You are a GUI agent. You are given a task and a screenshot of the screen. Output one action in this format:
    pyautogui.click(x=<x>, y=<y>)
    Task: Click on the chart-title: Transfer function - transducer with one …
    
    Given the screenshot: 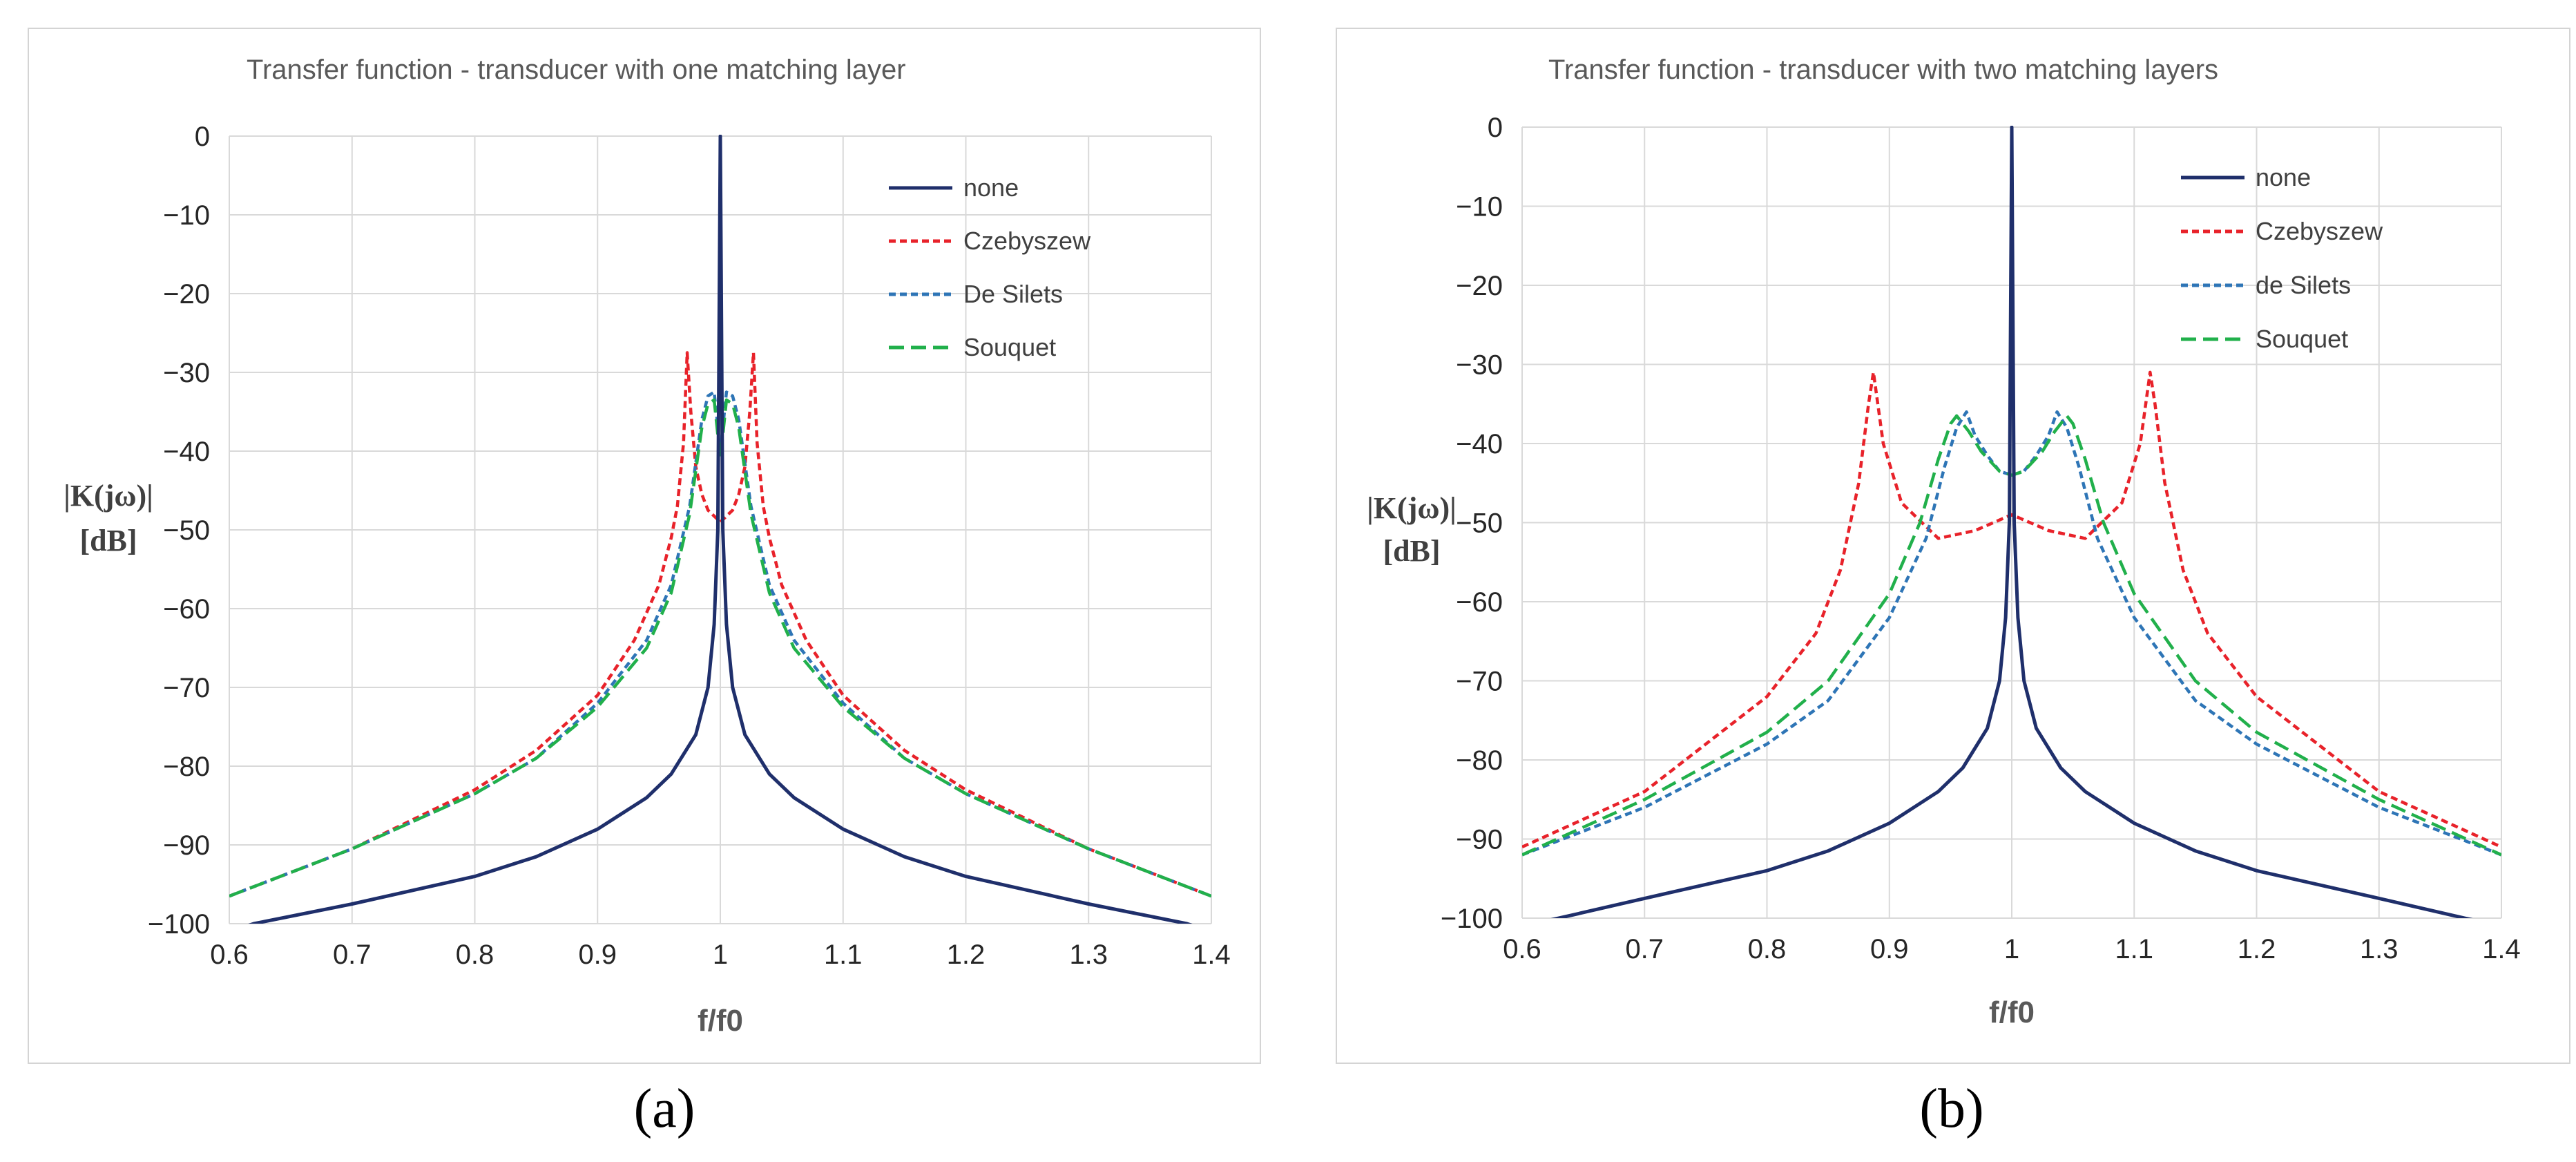 What is the action you would take?
    pyautogui.click(x=576, y=70)
    